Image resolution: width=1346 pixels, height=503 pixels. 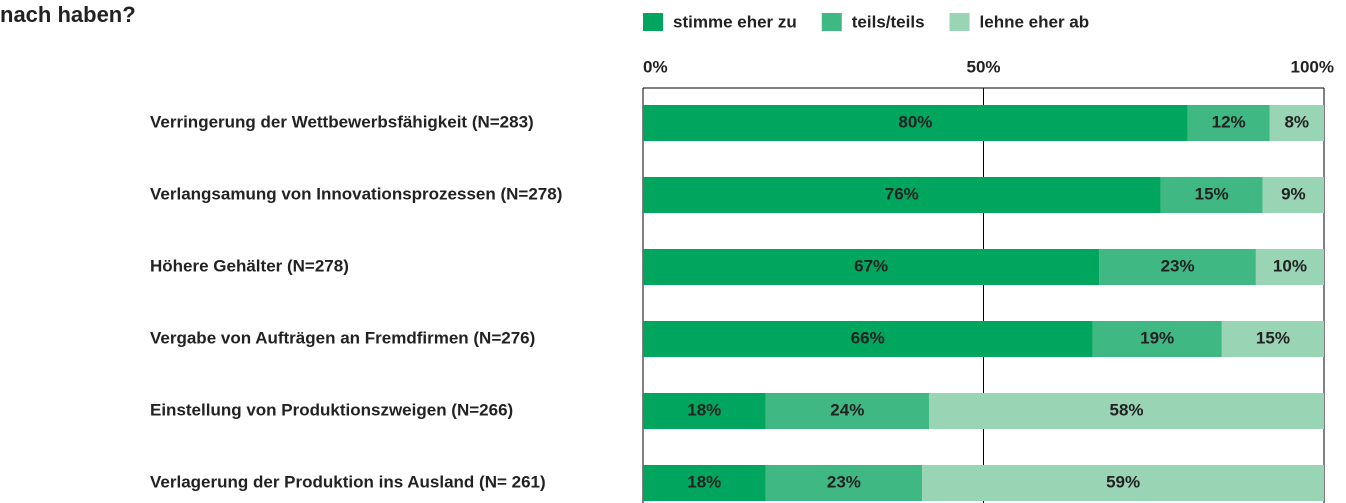 I want to click on value-label: 66%, so click(x=868, y=337).